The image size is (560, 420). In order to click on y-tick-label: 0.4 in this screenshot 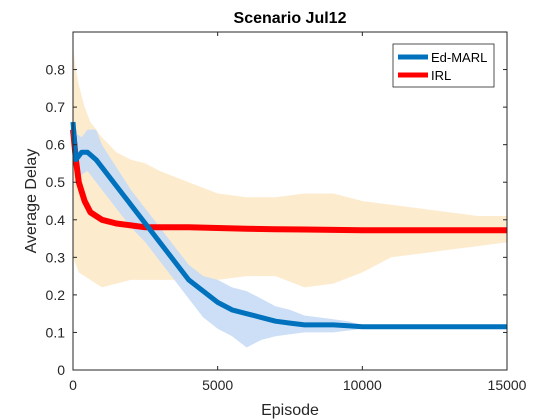, I will do `click(56, 220)`.